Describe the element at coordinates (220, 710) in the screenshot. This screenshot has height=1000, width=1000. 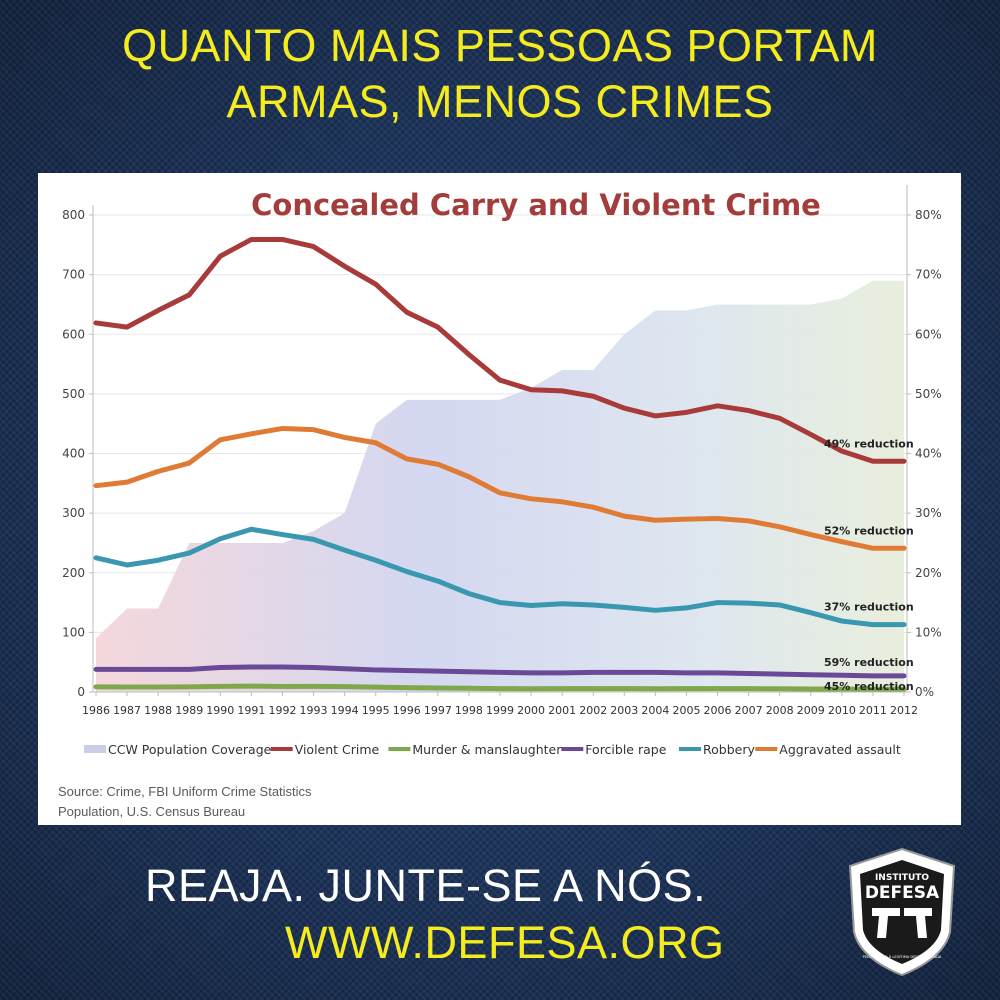
I see `x-tick-label: 1990` at that location.